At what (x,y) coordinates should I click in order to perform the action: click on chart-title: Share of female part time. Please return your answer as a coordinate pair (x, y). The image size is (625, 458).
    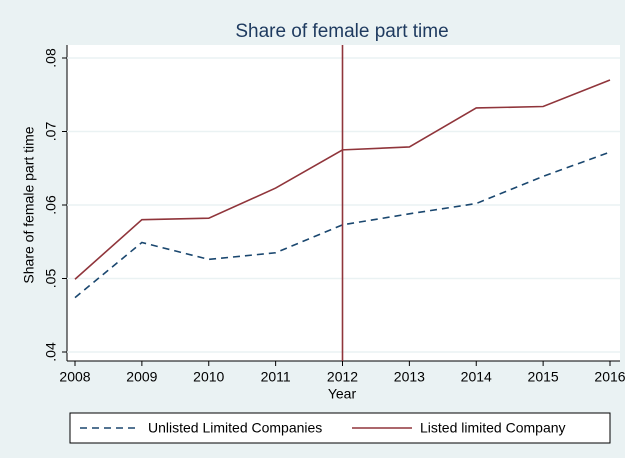
    Looking at the image, I should click on (341, 31).